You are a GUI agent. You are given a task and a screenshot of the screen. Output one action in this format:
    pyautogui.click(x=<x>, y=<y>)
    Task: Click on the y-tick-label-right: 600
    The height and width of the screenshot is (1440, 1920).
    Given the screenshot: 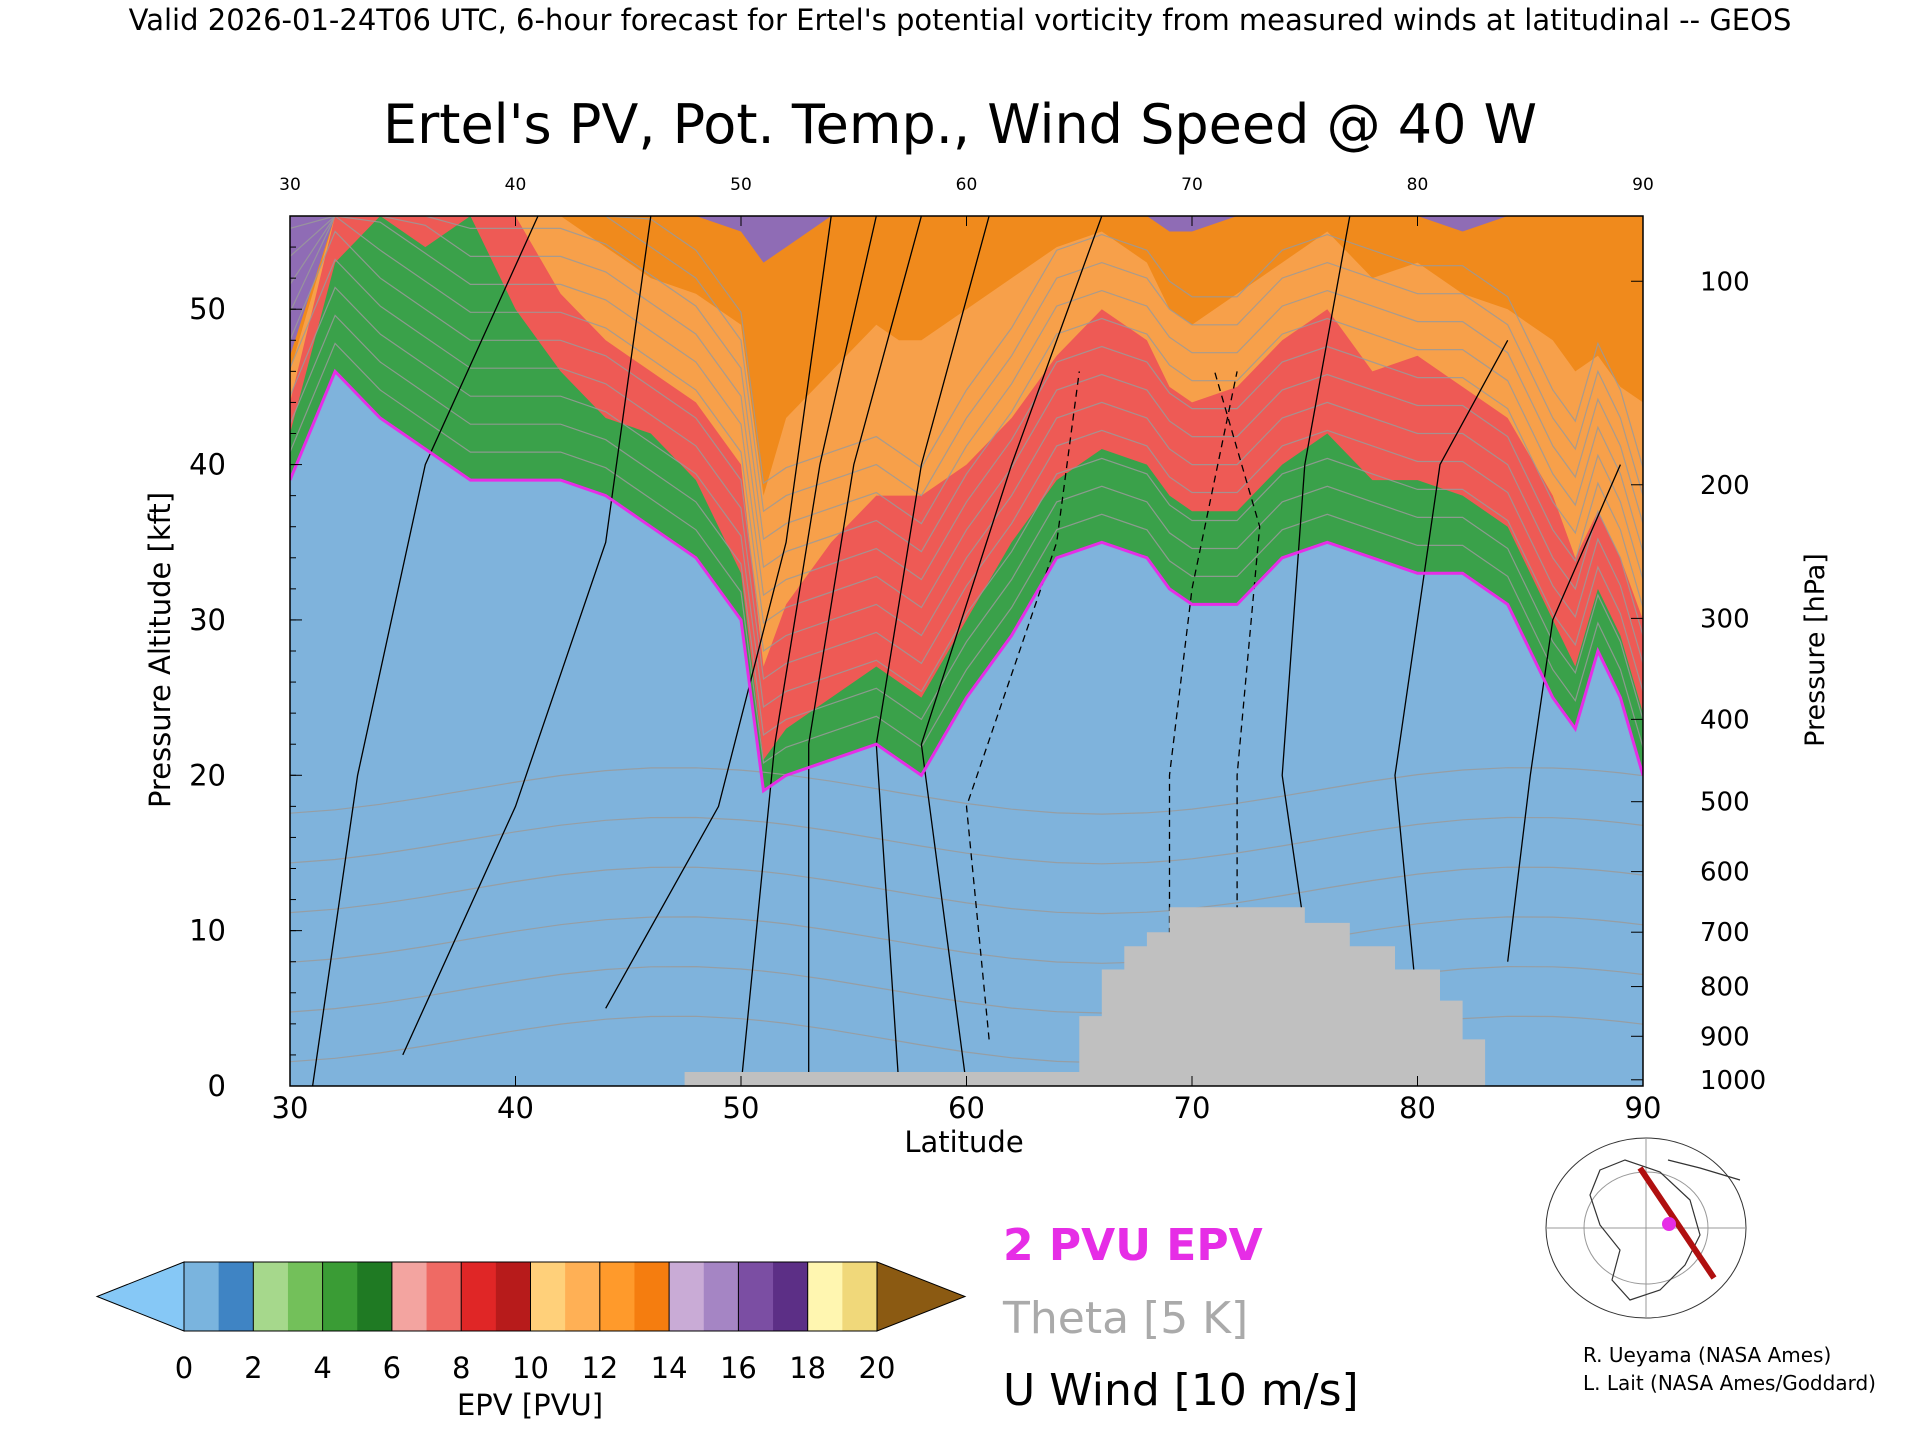 What is the action you would take?
    pyautogui.click(x=1725, y=873)
    